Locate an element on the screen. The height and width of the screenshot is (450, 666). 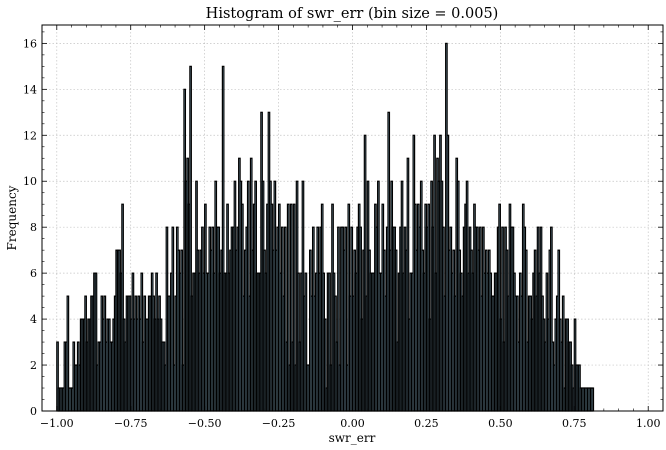
x-tick-label: −0.25 is located at coordinates (279, 423).